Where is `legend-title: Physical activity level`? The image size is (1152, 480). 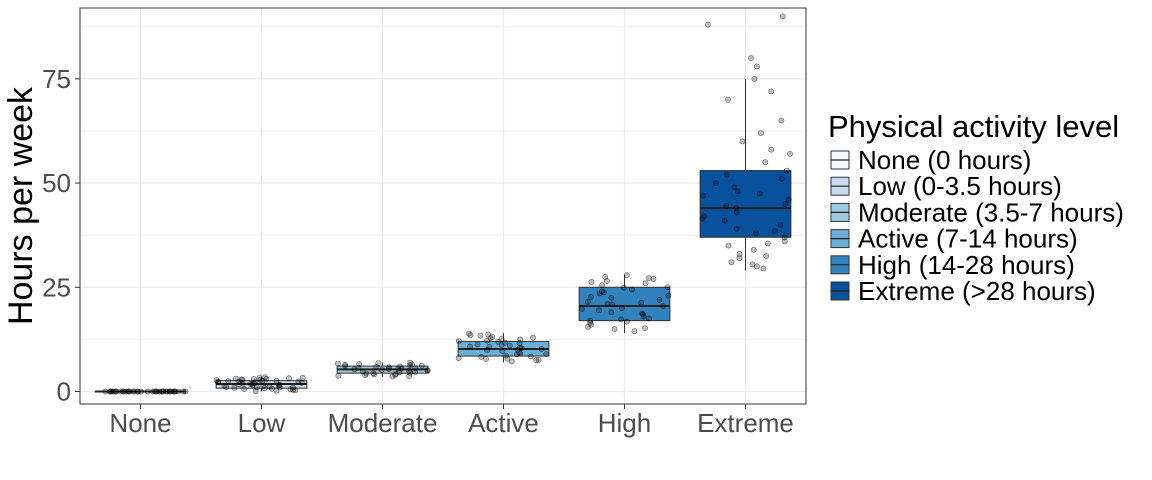 legend-title: Physical activity level is located at coordinates (973, 126).